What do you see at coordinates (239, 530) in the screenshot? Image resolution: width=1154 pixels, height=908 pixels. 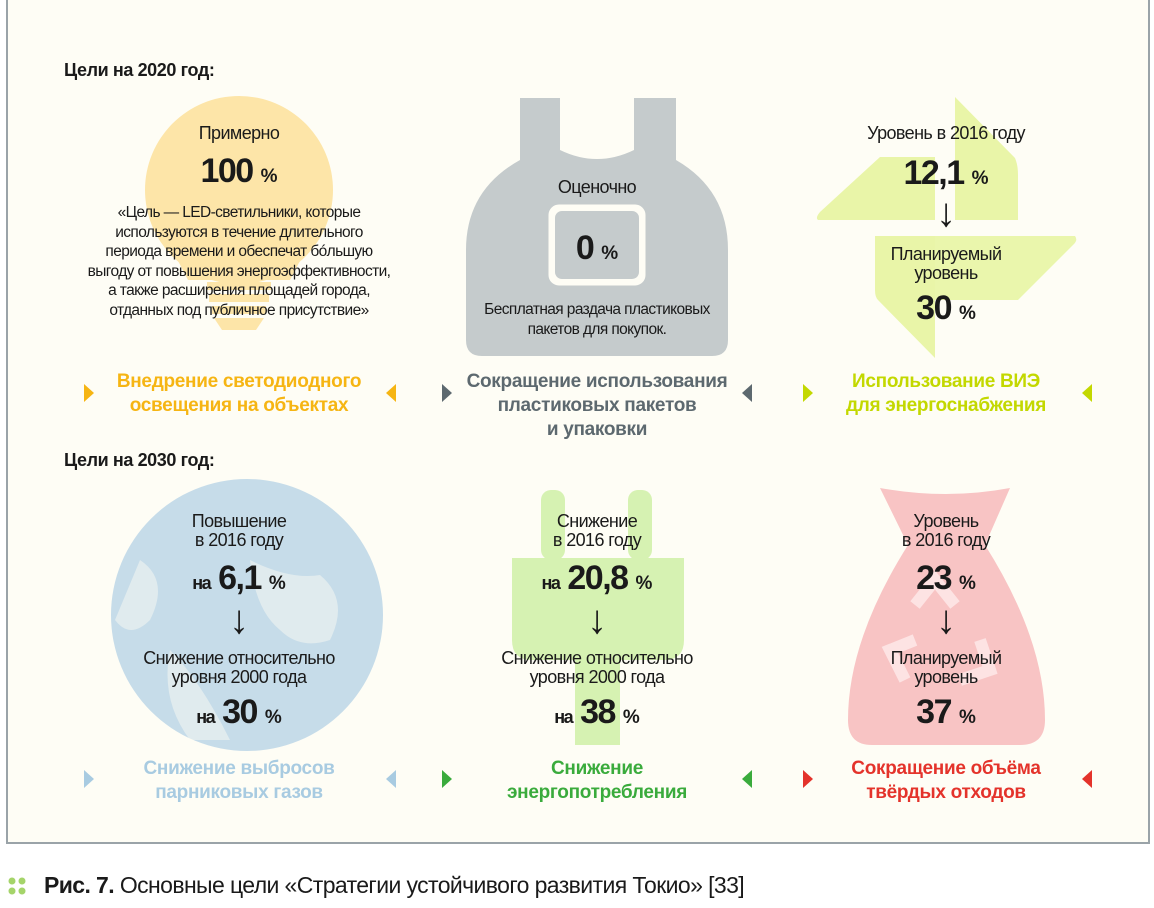 I see `ghg-pre: Повышение в 2016 году` at bounding box center [239, 530].